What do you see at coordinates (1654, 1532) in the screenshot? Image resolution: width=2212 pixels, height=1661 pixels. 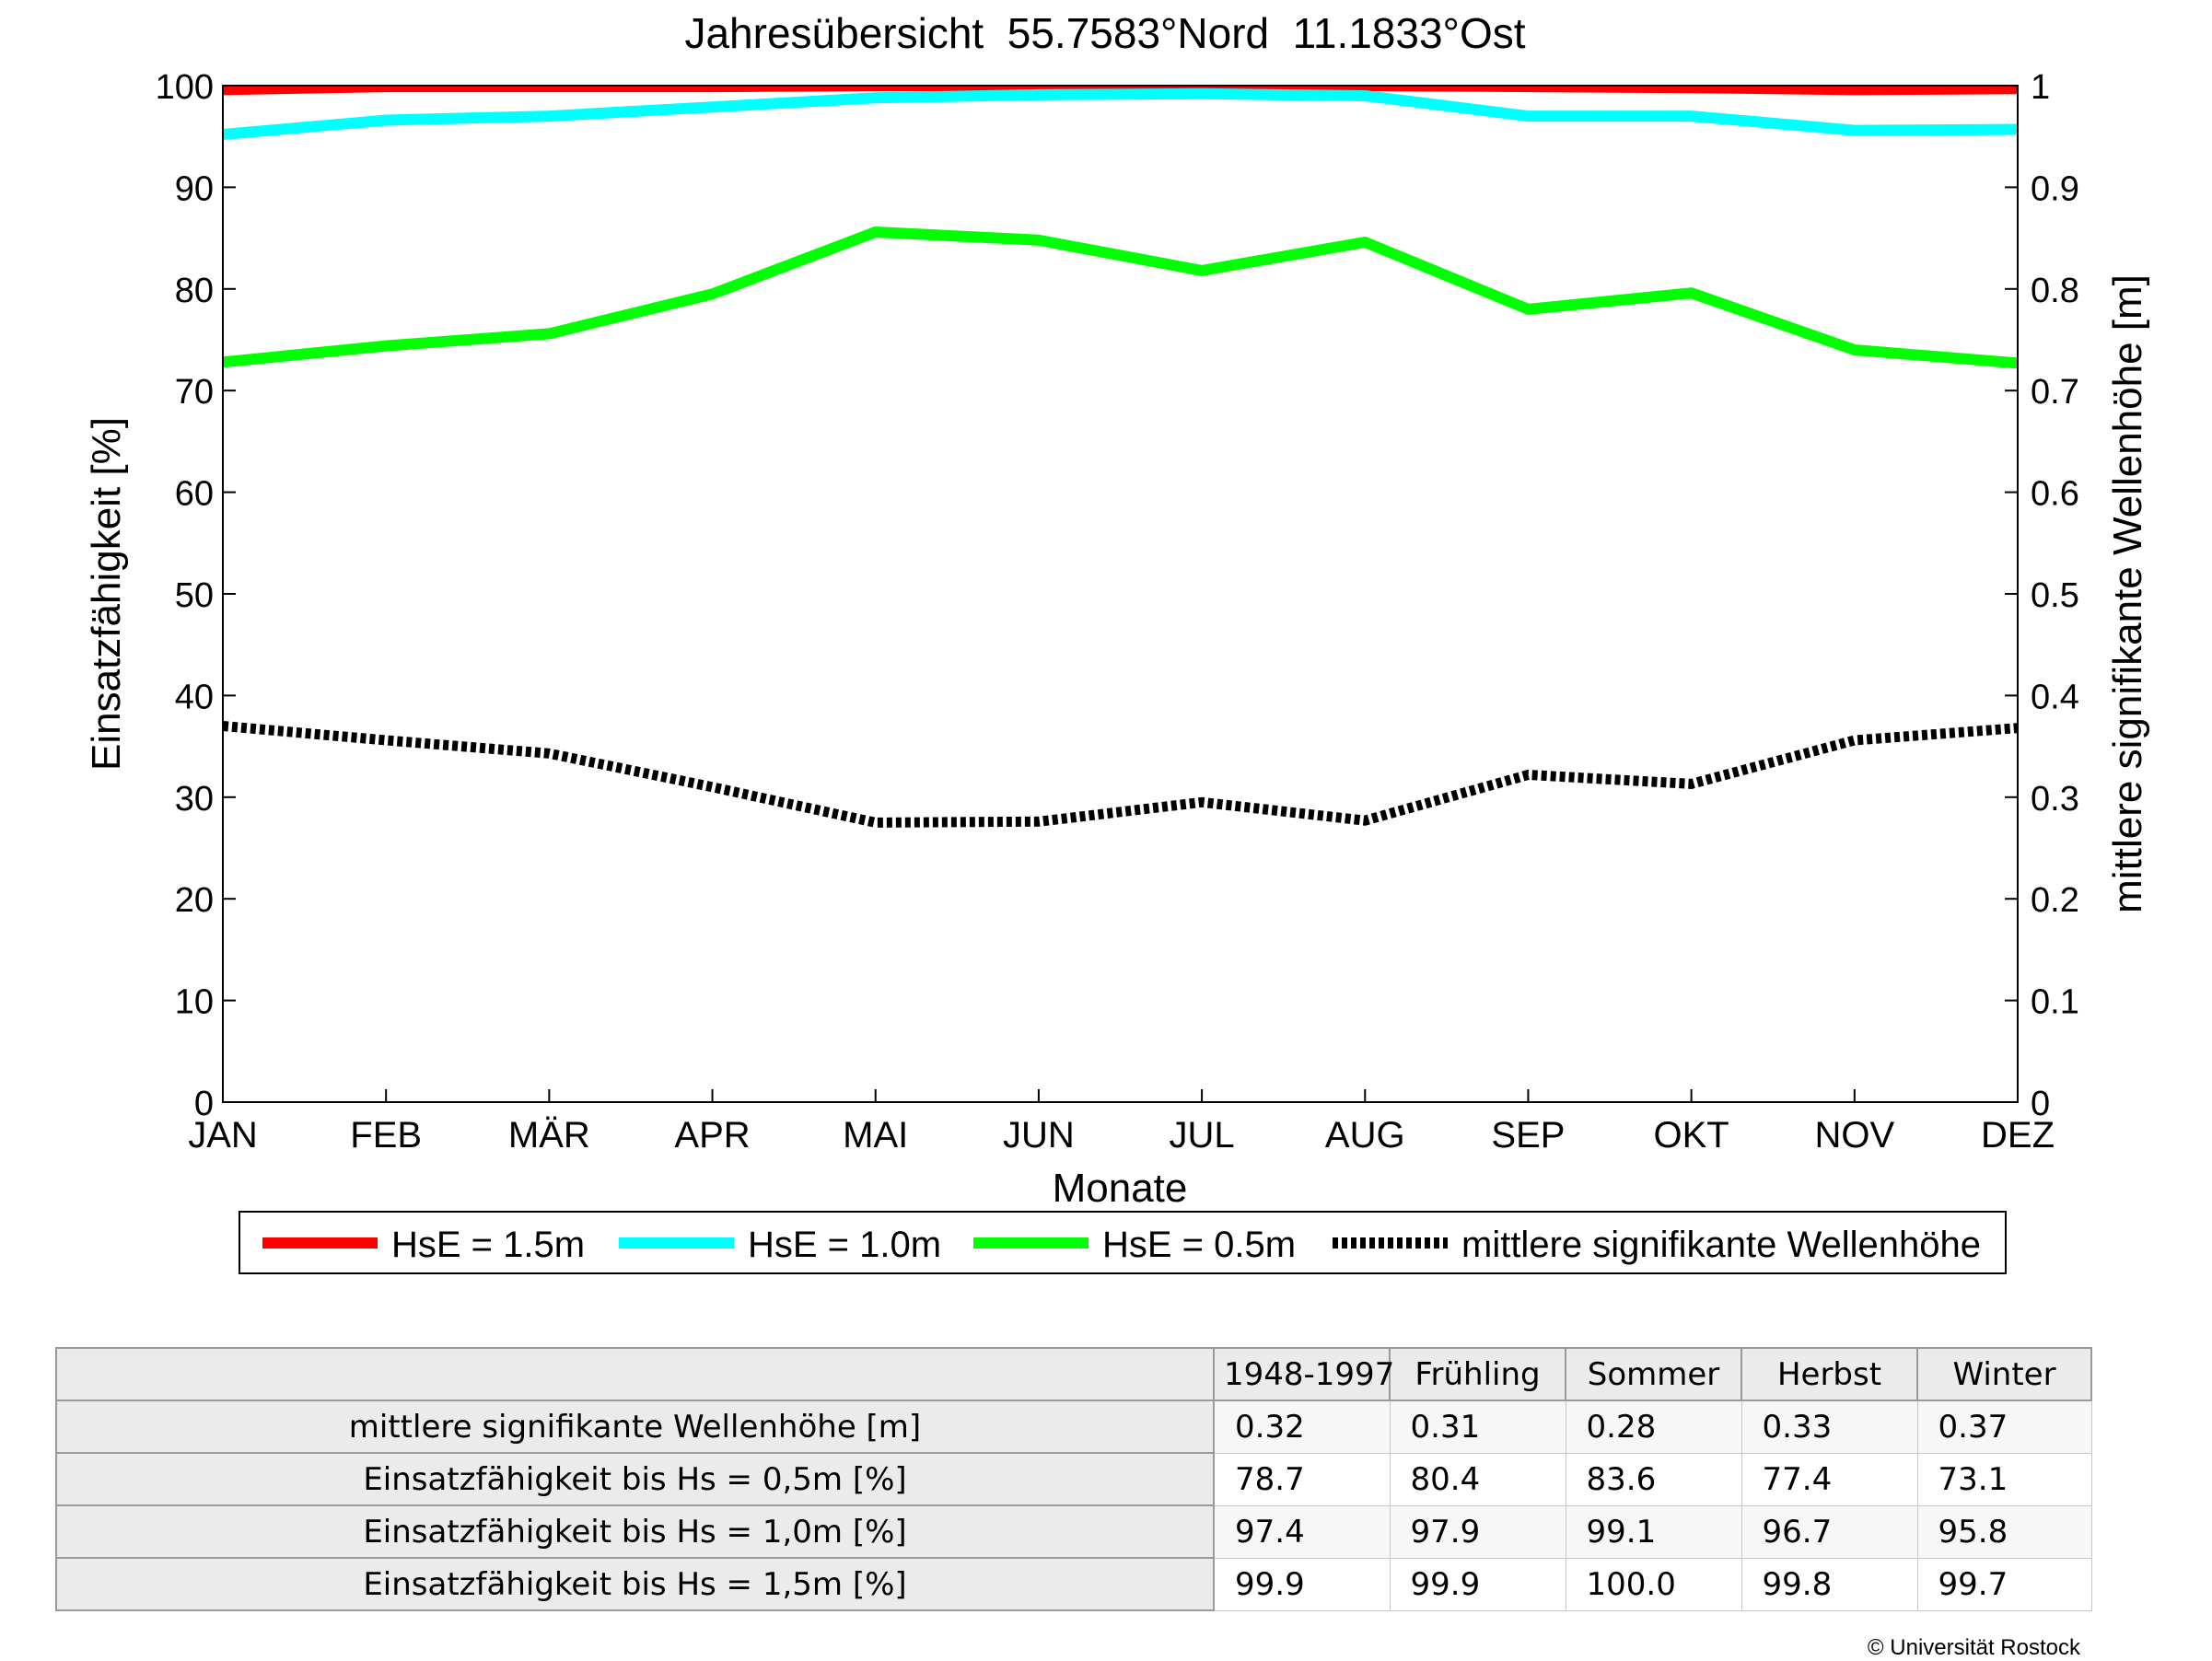 I see `table-cell: 99.1` at bounding box center [1654, 1532].